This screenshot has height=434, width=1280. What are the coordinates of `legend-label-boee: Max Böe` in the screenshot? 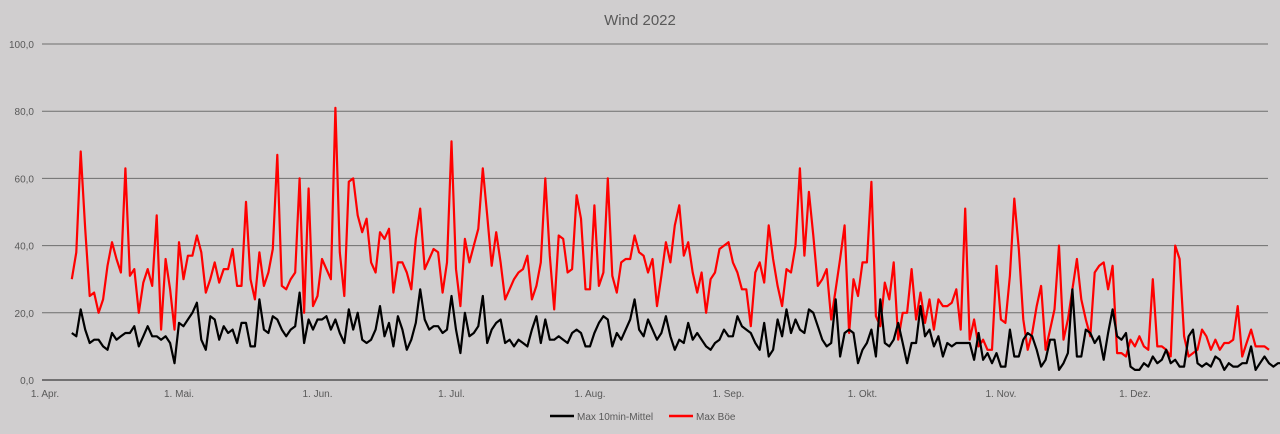 It's located at (716, 417).